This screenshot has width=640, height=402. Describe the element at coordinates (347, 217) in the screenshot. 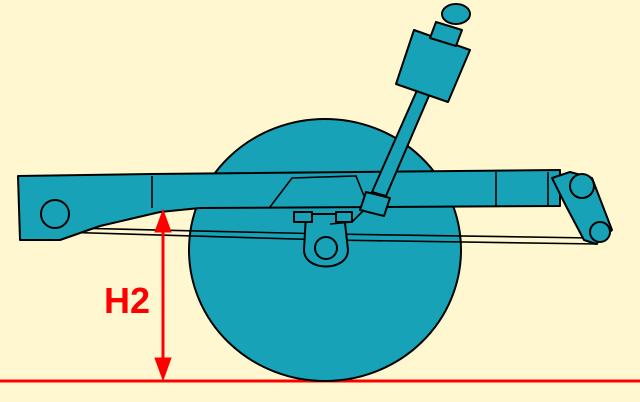

I see `strut-link` at that location.